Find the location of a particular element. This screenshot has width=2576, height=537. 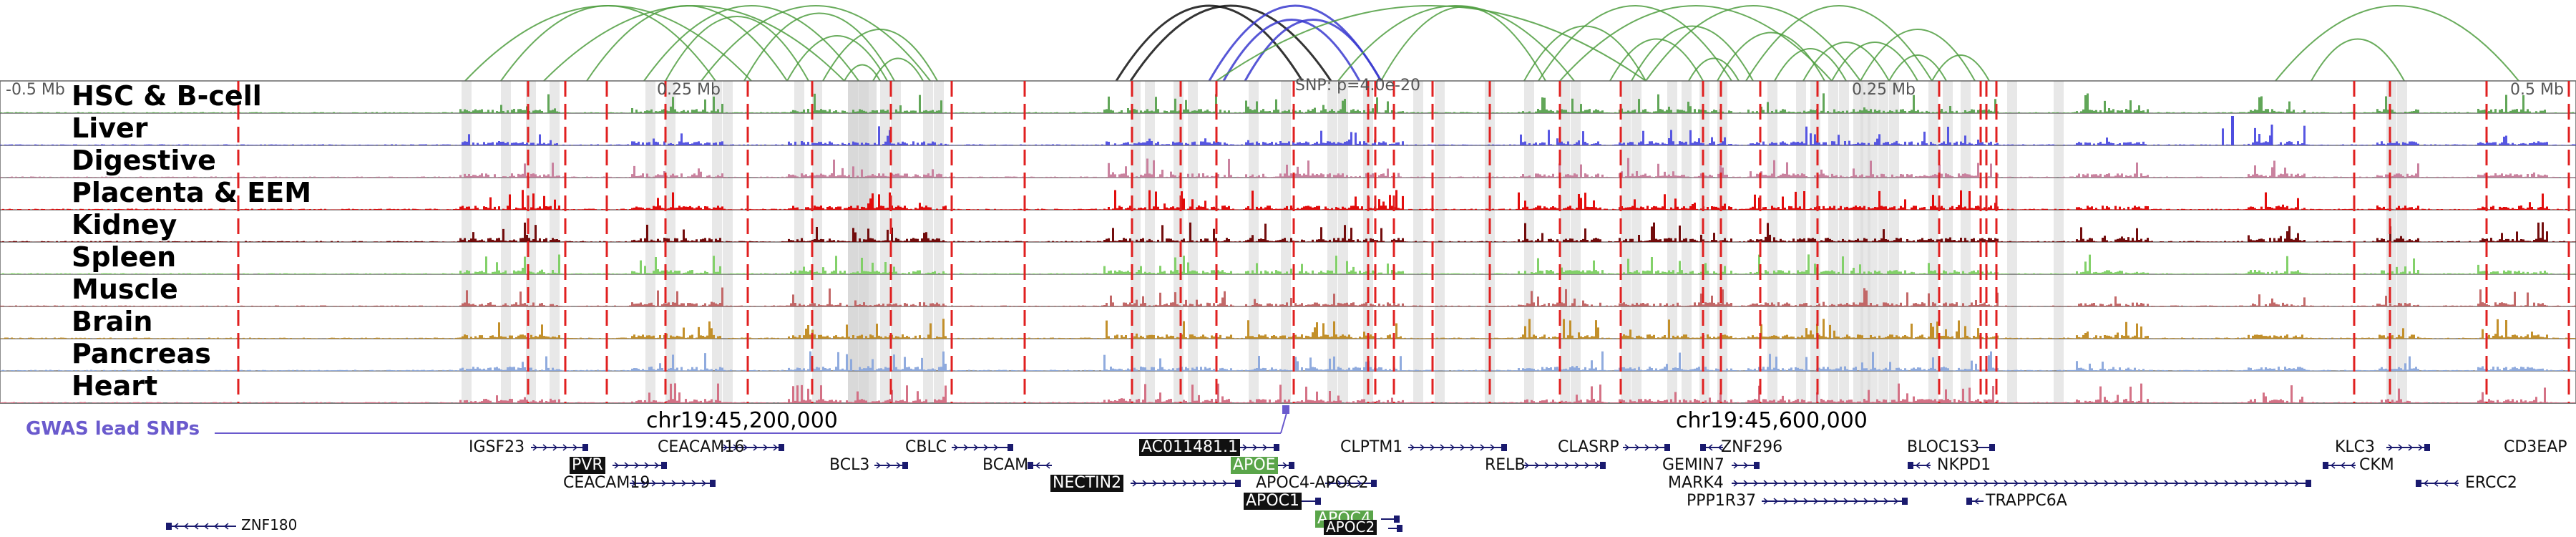

coordinate-label-left: chr19:45,200,000 is located at coordinates (742, 420).